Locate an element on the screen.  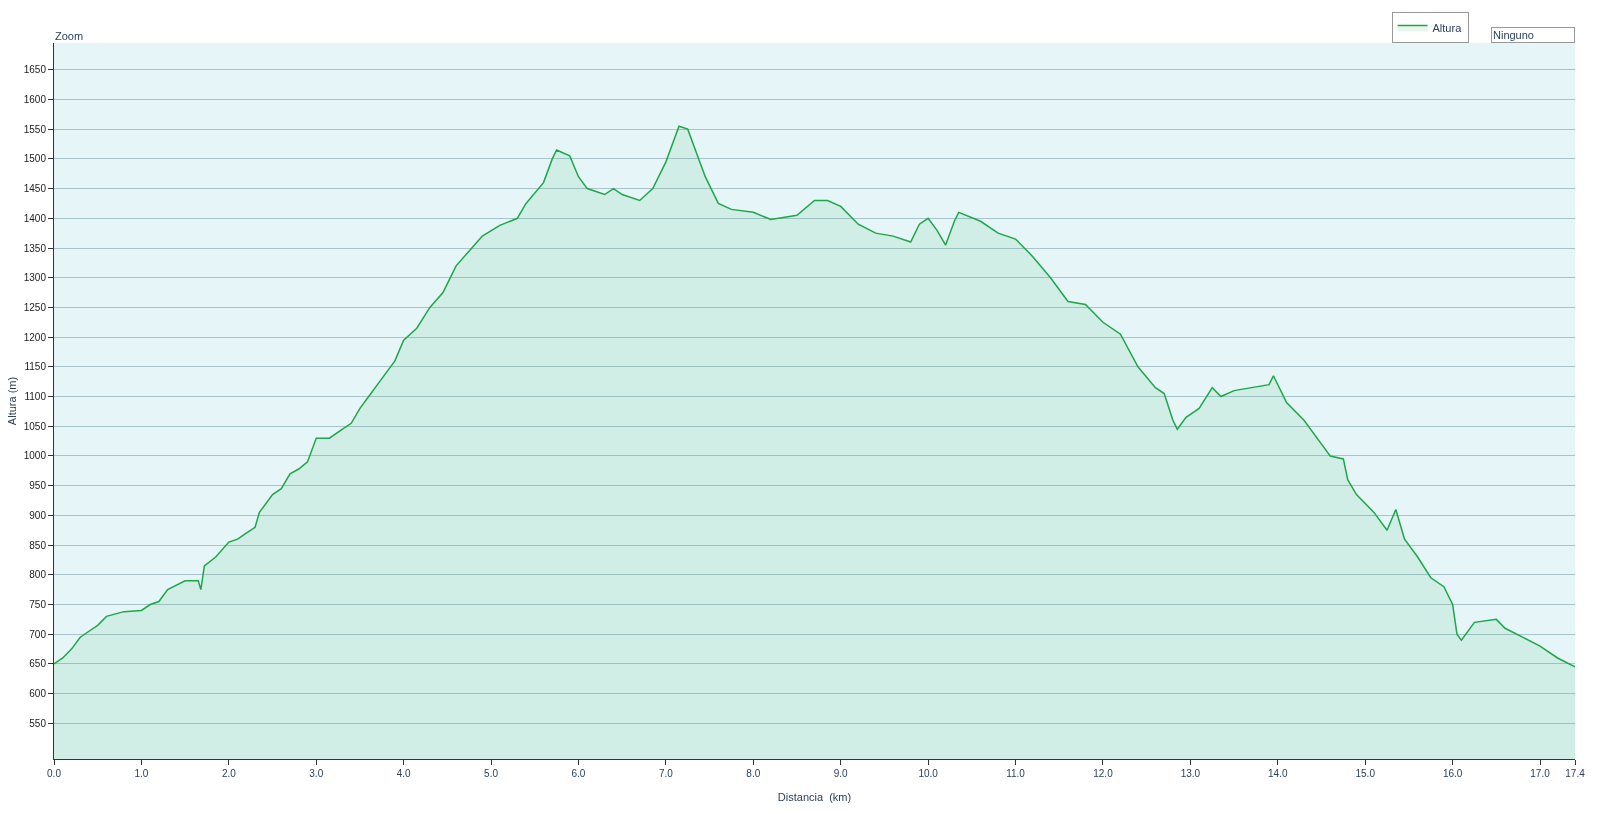
x-tick-label: 2.0 is located at coordinates (229, 773).